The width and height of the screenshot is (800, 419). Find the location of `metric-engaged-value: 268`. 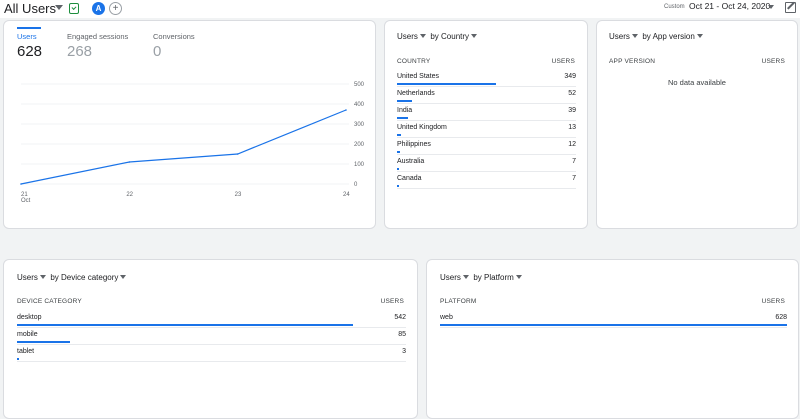

metric-engaged-value: 268 is located at coordinates (80, 51).